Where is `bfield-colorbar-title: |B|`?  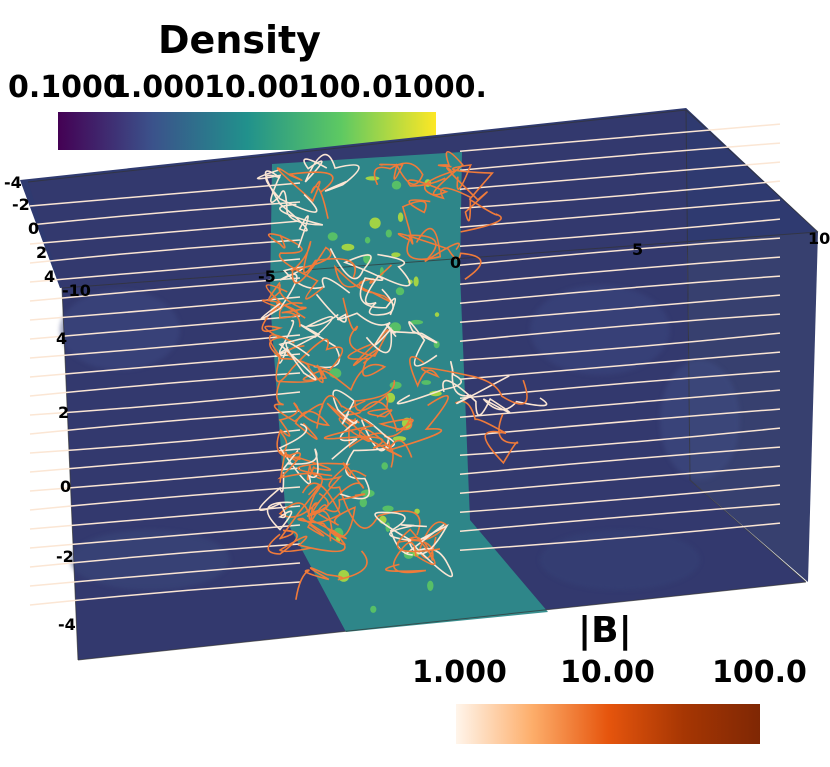
bfield-colorbar-title: |B| is located at coordinates (605, 630).